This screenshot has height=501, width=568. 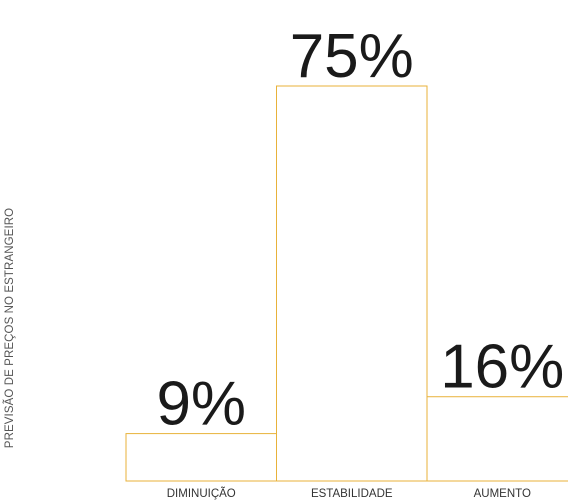 What do you see at coordinates (9, 328) in the screenshot?
I see `y-axis-label: PREVISÃO DE PREÇOS NO ESTRANGEIRO` at bounding box center [9, 328].